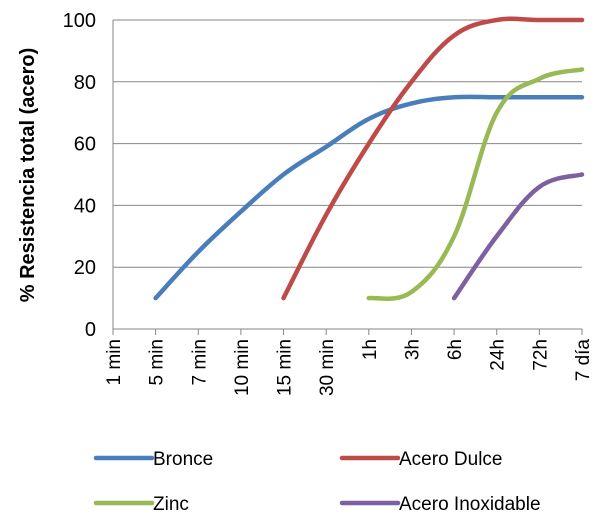 This screenshot has width=603, height=517. I want to click on y-tick-label: 80, so click(85, 83).